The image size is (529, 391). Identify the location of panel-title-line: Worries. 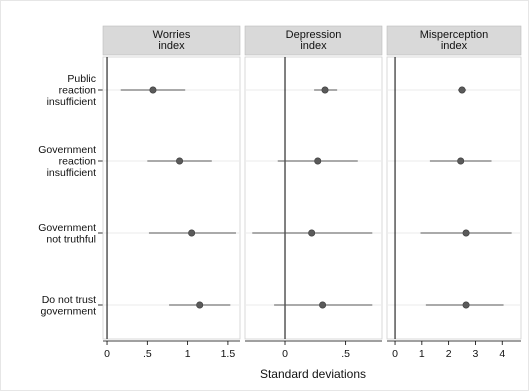
(172, 35).